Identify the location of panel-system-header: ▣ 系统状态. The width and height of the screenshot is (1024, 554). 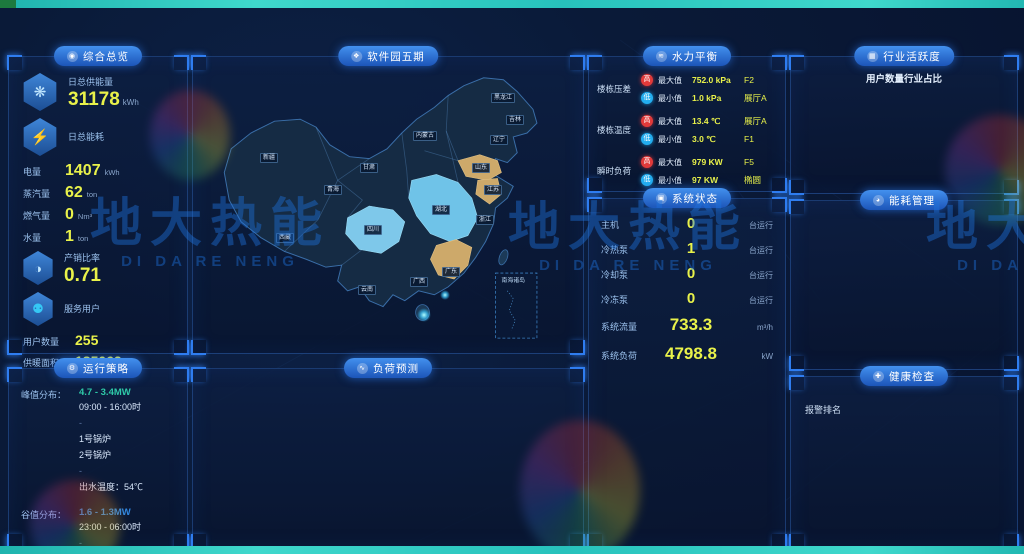
(687, 198).